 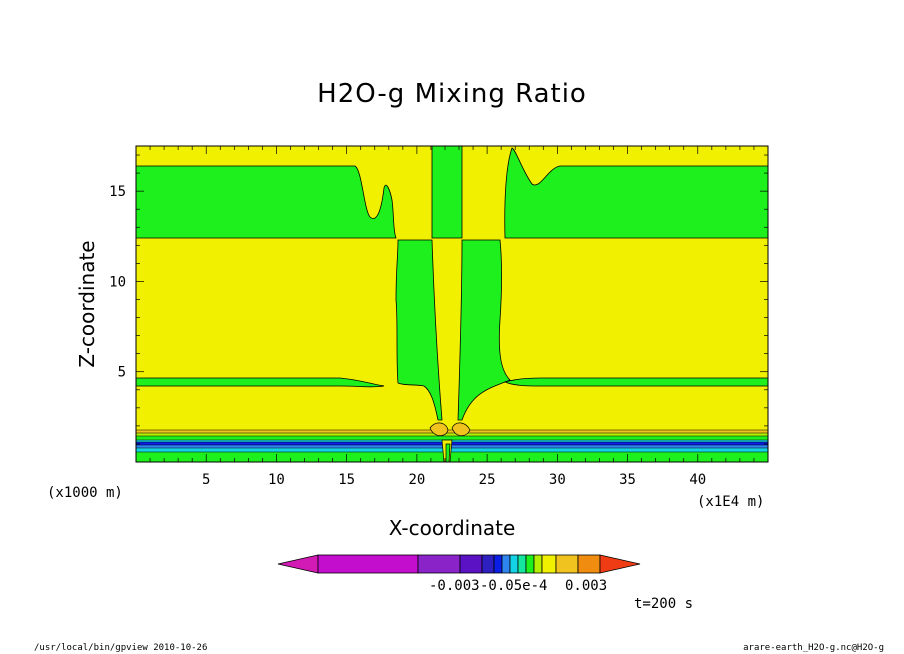 I want to click on chart-title: H2O-g Mixing Ratio, so click(x=452, y=94).